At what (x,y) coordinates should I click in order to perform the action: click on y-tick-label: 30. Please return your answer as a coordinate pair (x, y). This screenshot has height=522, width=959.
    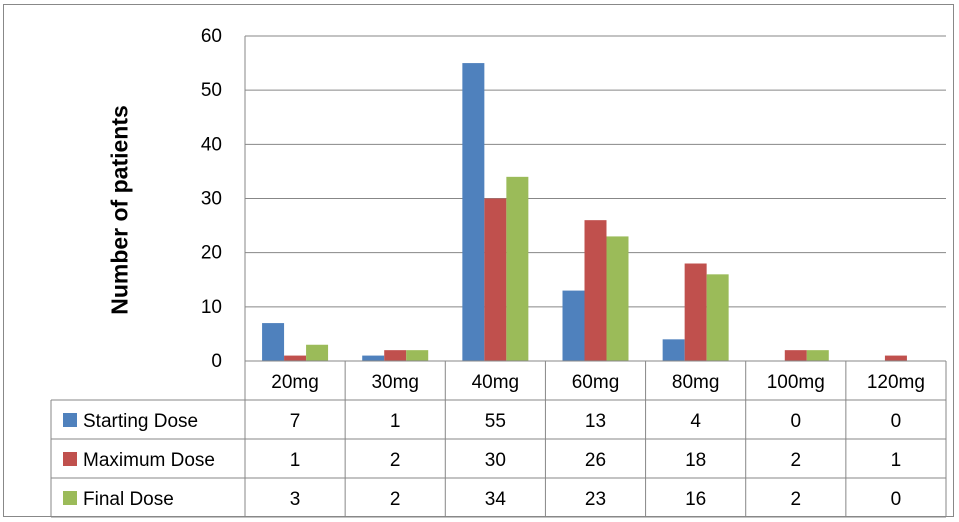
    Looking at the image, I should click on (211, 199).